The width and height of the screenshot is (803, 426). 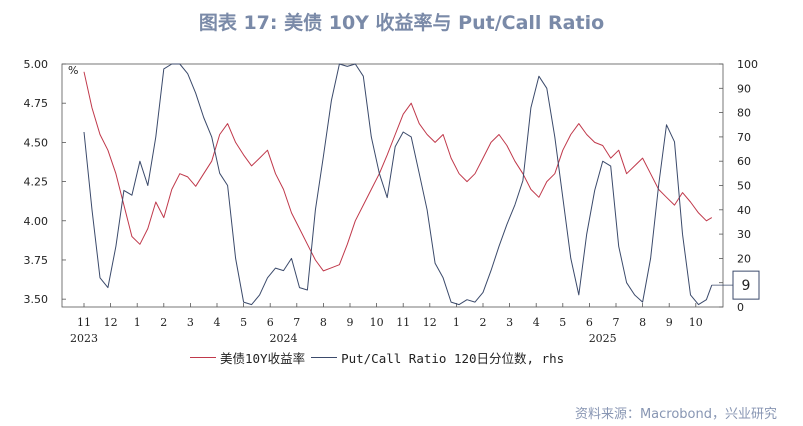 What do you see at coordinates (36, 64) in the screenshot?
I see `left-axis-tick-label: 5.00` at bounding box center [36, 64].